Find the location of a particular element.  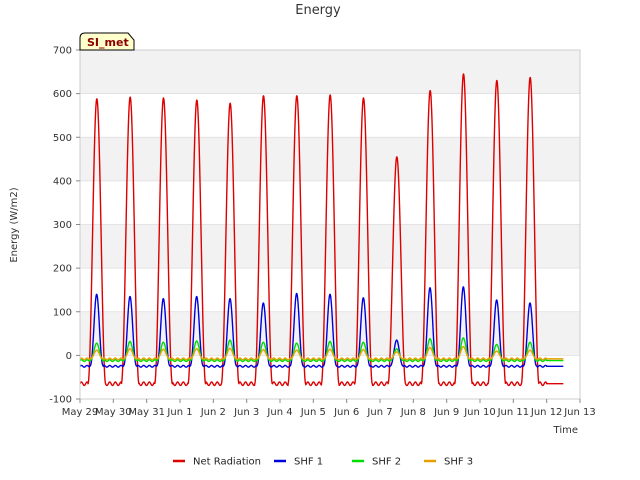

legend-item-shf3: SHF 3 is located at coordinates (448, 462).